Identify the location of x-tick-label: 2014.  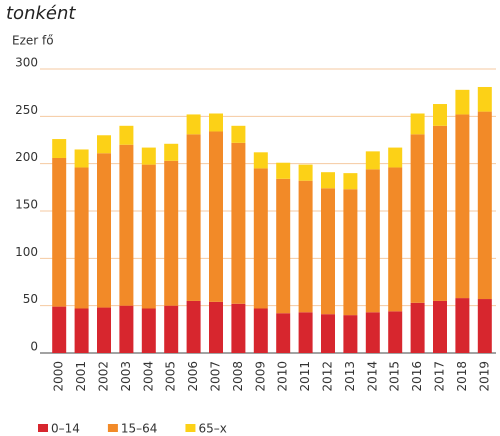
(372, 376).